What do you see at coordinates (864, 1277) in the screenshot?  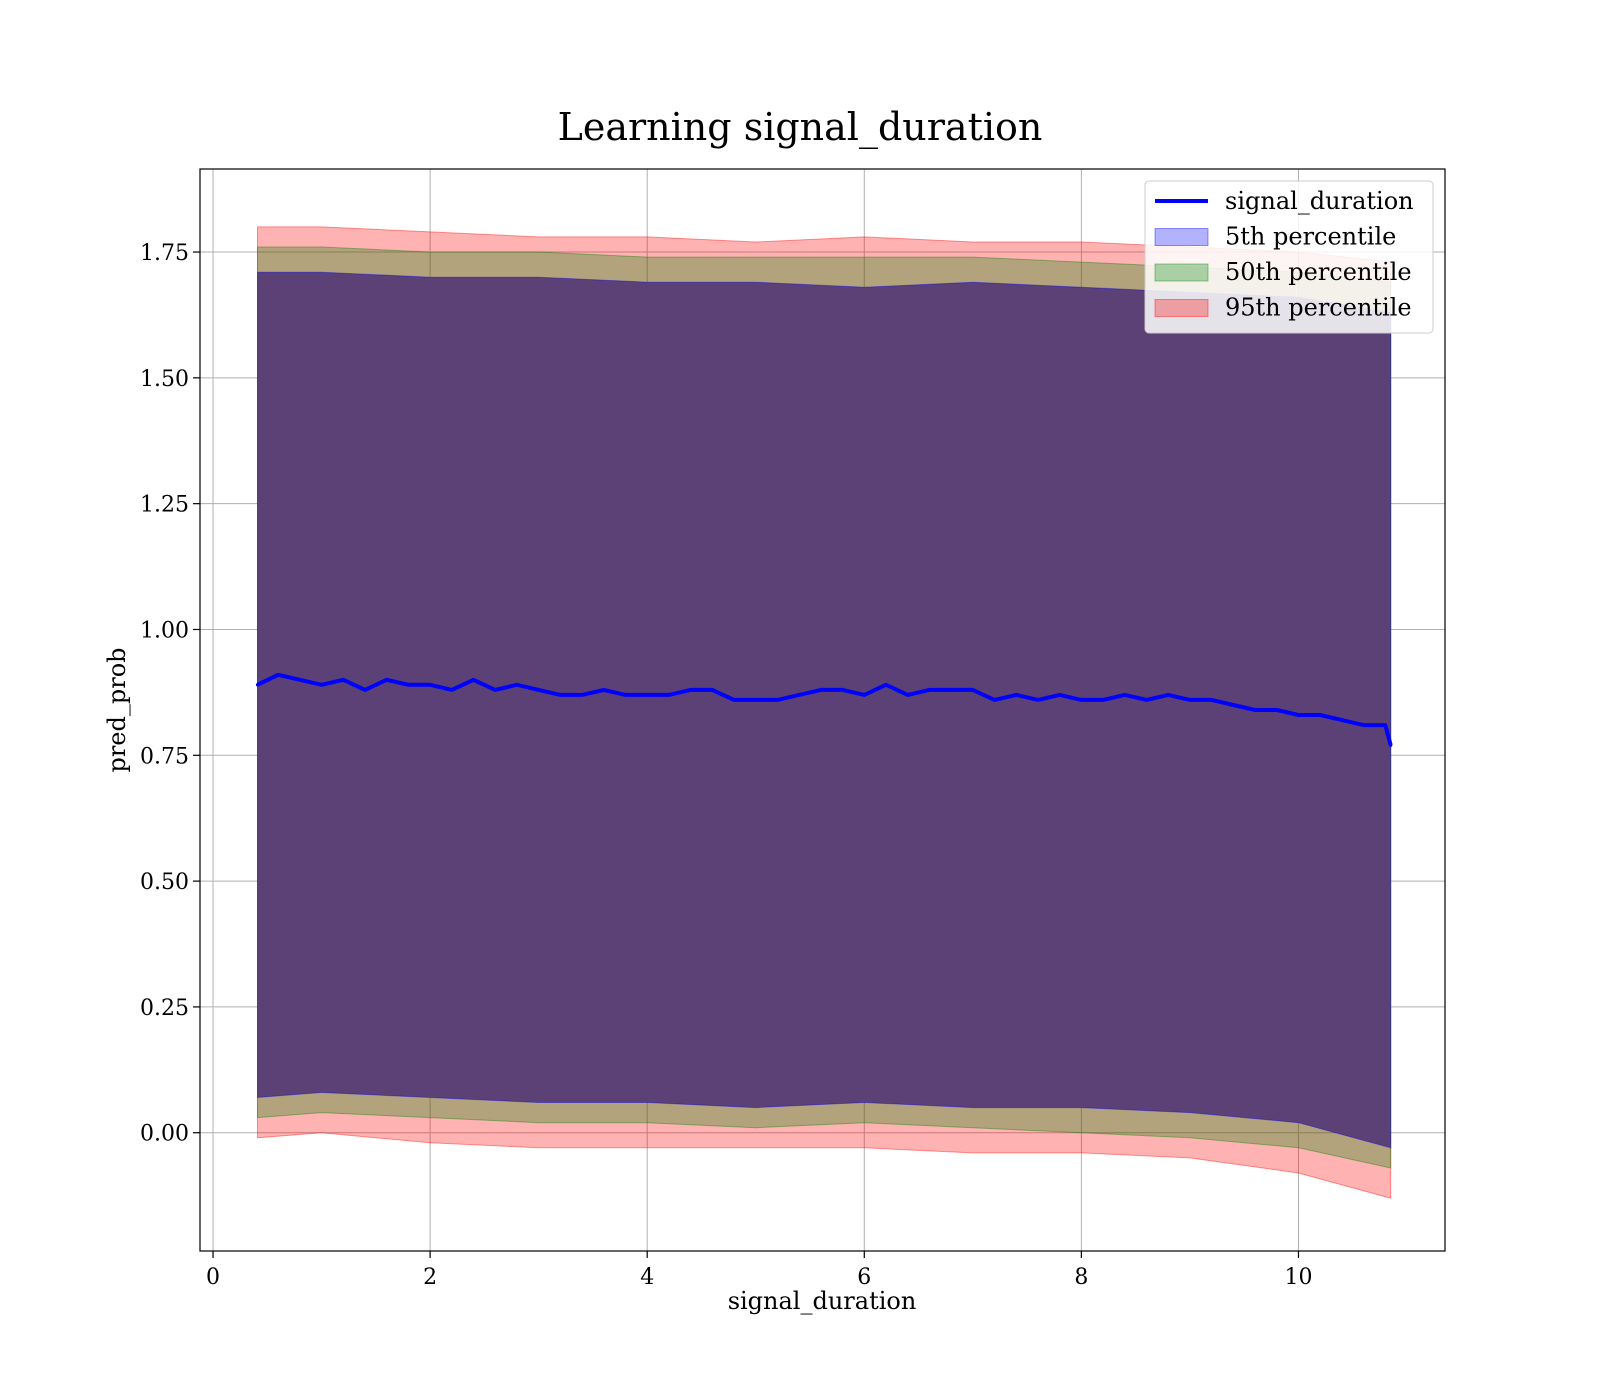 I see `x-tick-label: 6` at bounding box center [864, 1277].